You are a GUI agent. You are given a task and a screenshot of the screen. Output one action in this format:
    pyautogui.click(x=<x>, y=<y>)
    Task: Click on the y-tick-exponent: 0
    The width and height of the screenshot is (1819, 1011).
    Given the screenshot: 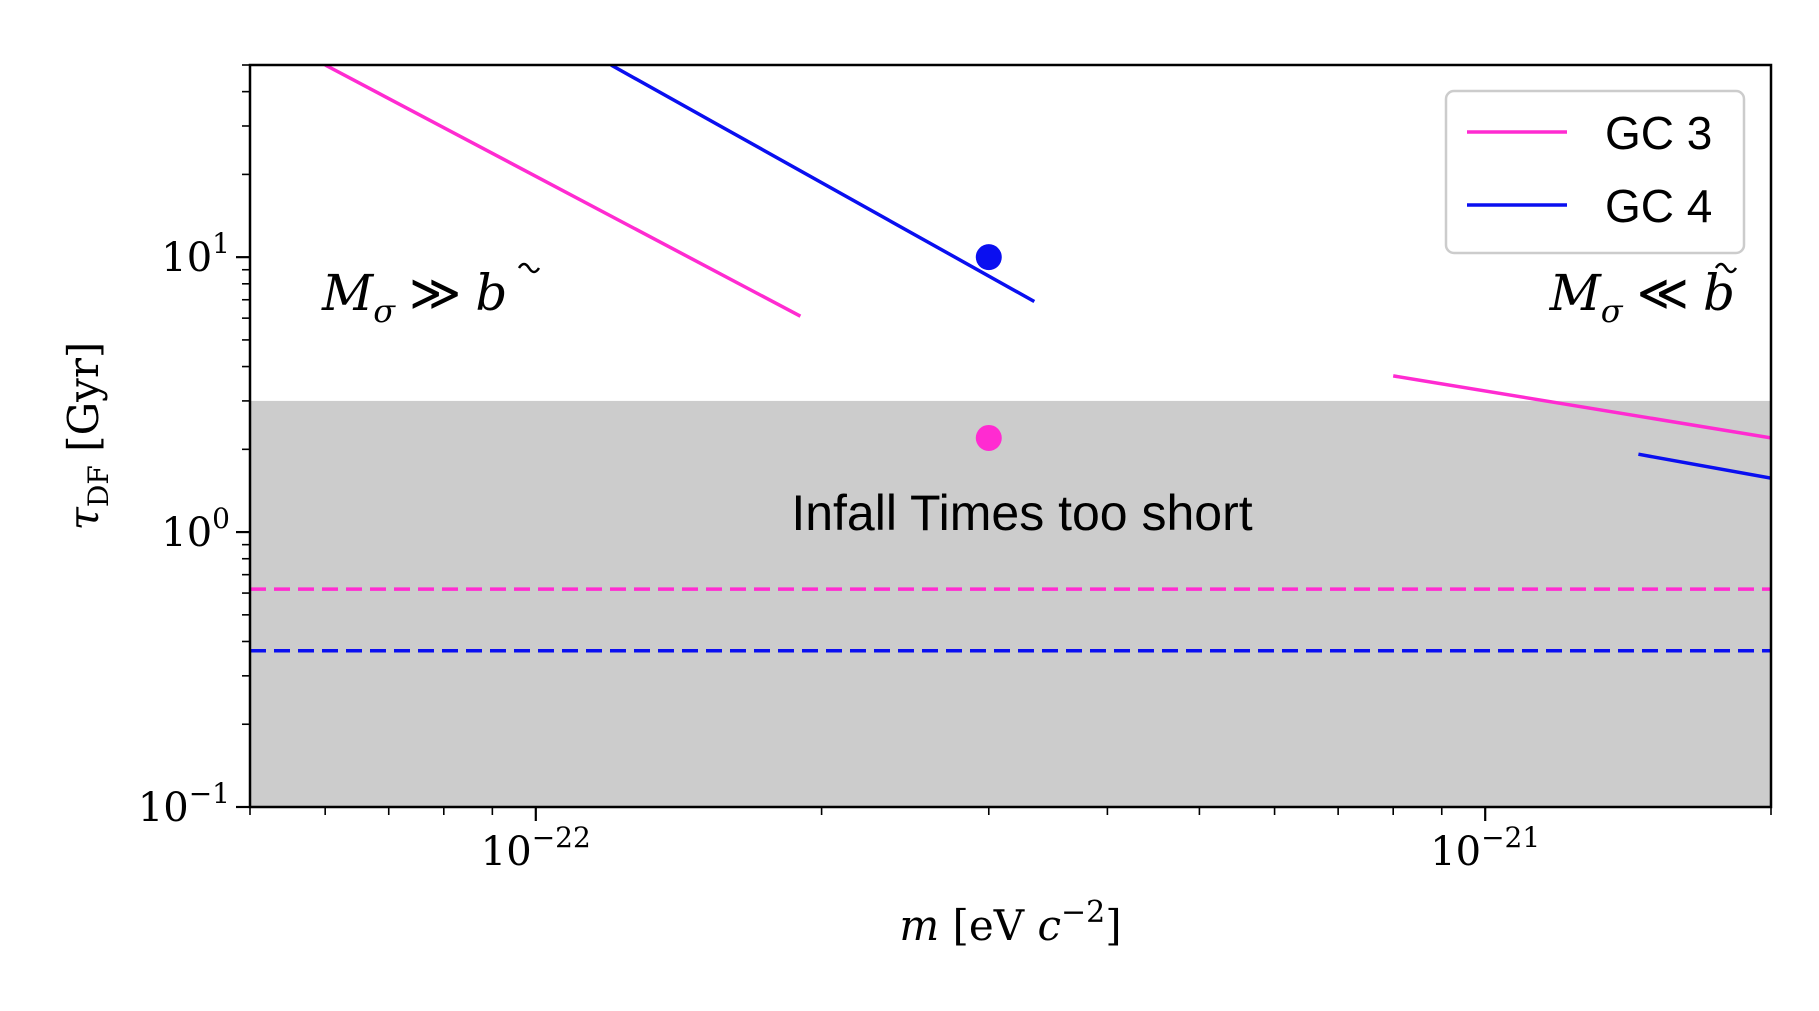 What is the action you would take?
    pyautogui.click(x=221, y=518)
    